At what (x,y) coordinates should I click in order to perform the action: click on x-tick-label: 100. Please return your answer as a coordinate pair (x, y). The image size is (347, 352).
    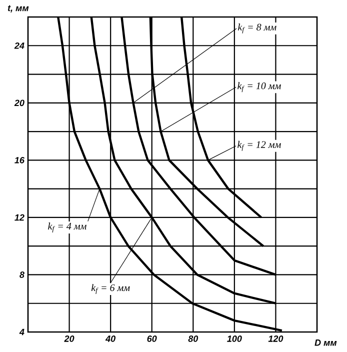
    Looking at the image, I should click on (234, 339).